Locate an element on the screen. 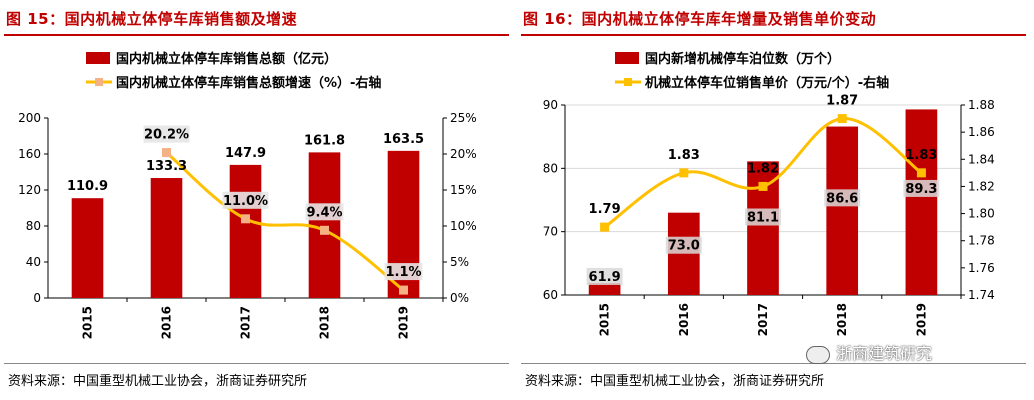 The width and height of the screenshot is (1034, 400). y-tick-label-right: 25% is located at coordinates (463, 118).